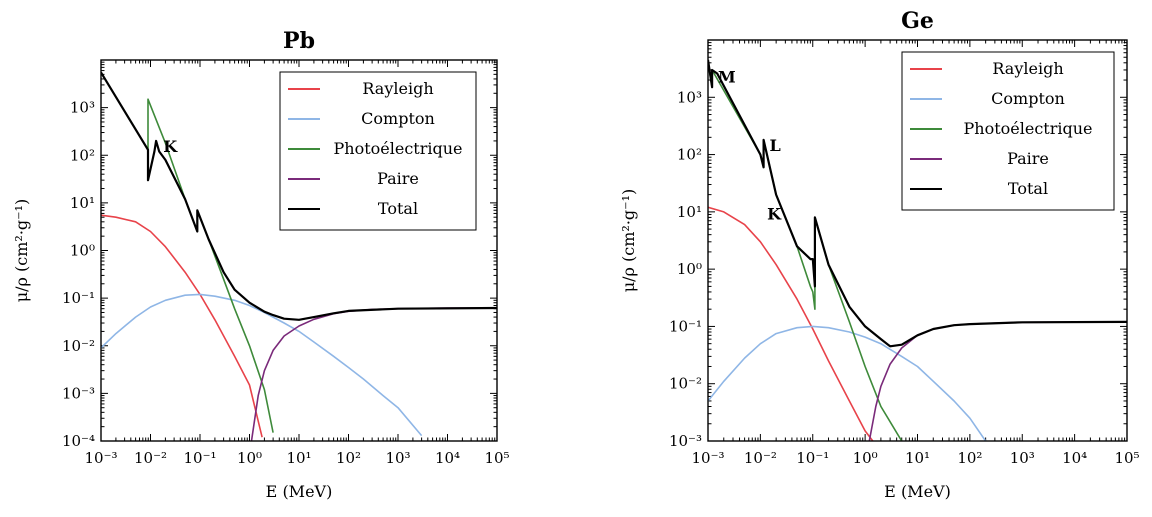  Describe the element at coordinates (373, 374) in the screenshot. I see `series-paire` at that location.